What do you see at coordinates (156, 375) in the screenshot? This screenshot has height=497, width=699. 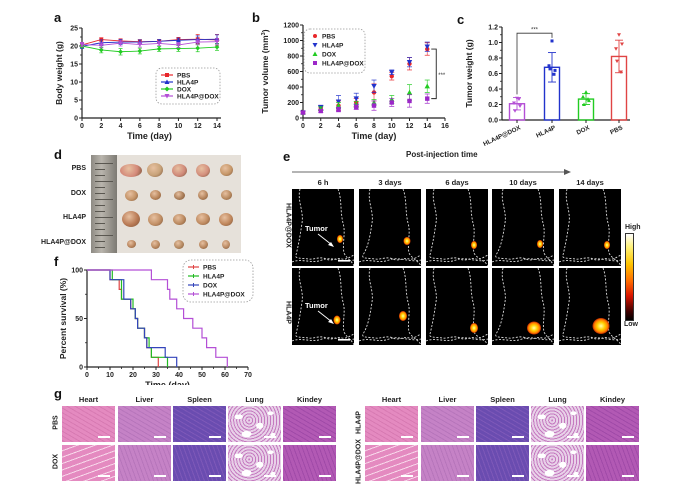 I see `x-tick-label: 30` at bounding box center [156, 375].